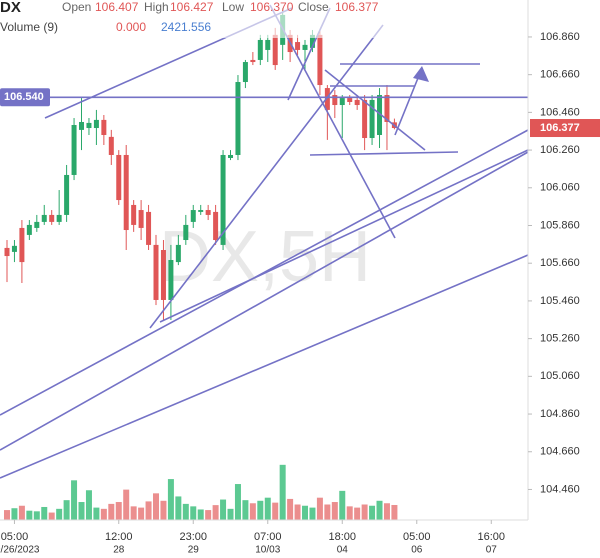 This screenshot has height=558, width=600. What do you see at coordinates (117, 7) in the screenshot?
I see `legend-value: 106.407` at bounding box center [117, 7].